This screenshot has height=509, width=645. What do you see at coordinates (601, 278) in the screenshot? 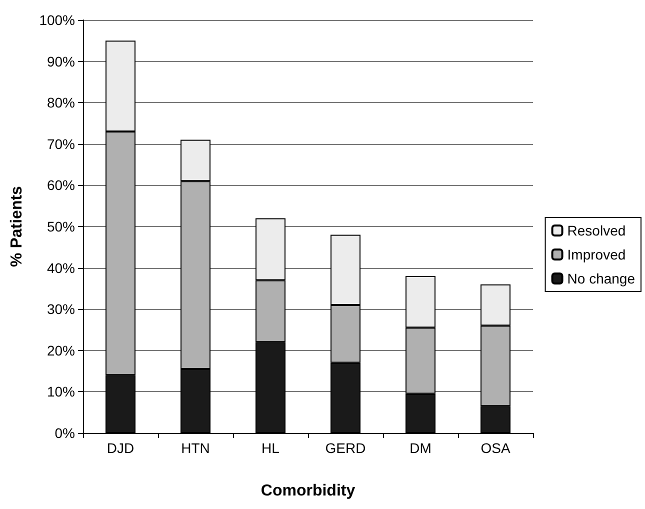
I see `legend-label: No change` at bounding box center [601, 278].